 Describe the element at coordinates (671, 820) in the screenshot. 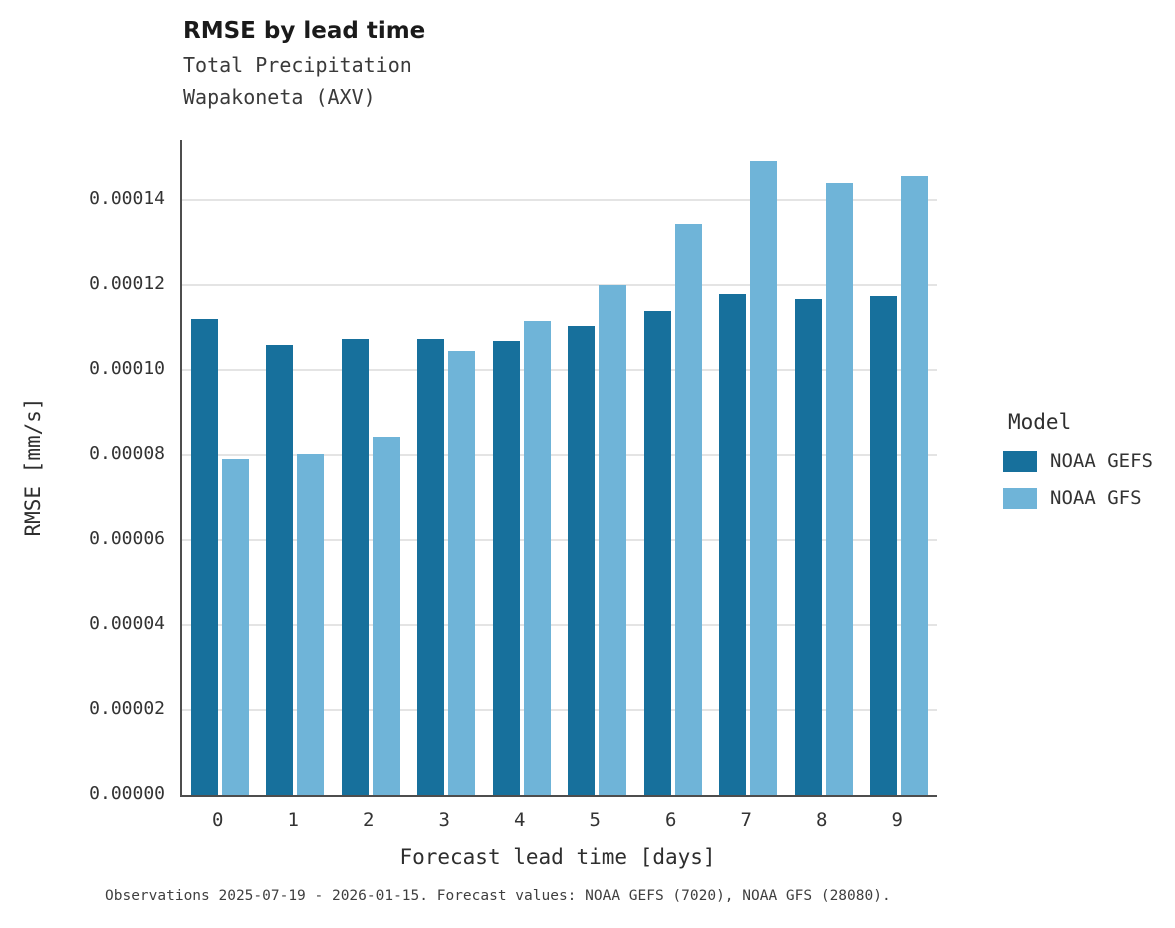

I see `x-tick-label: 6` at that location.